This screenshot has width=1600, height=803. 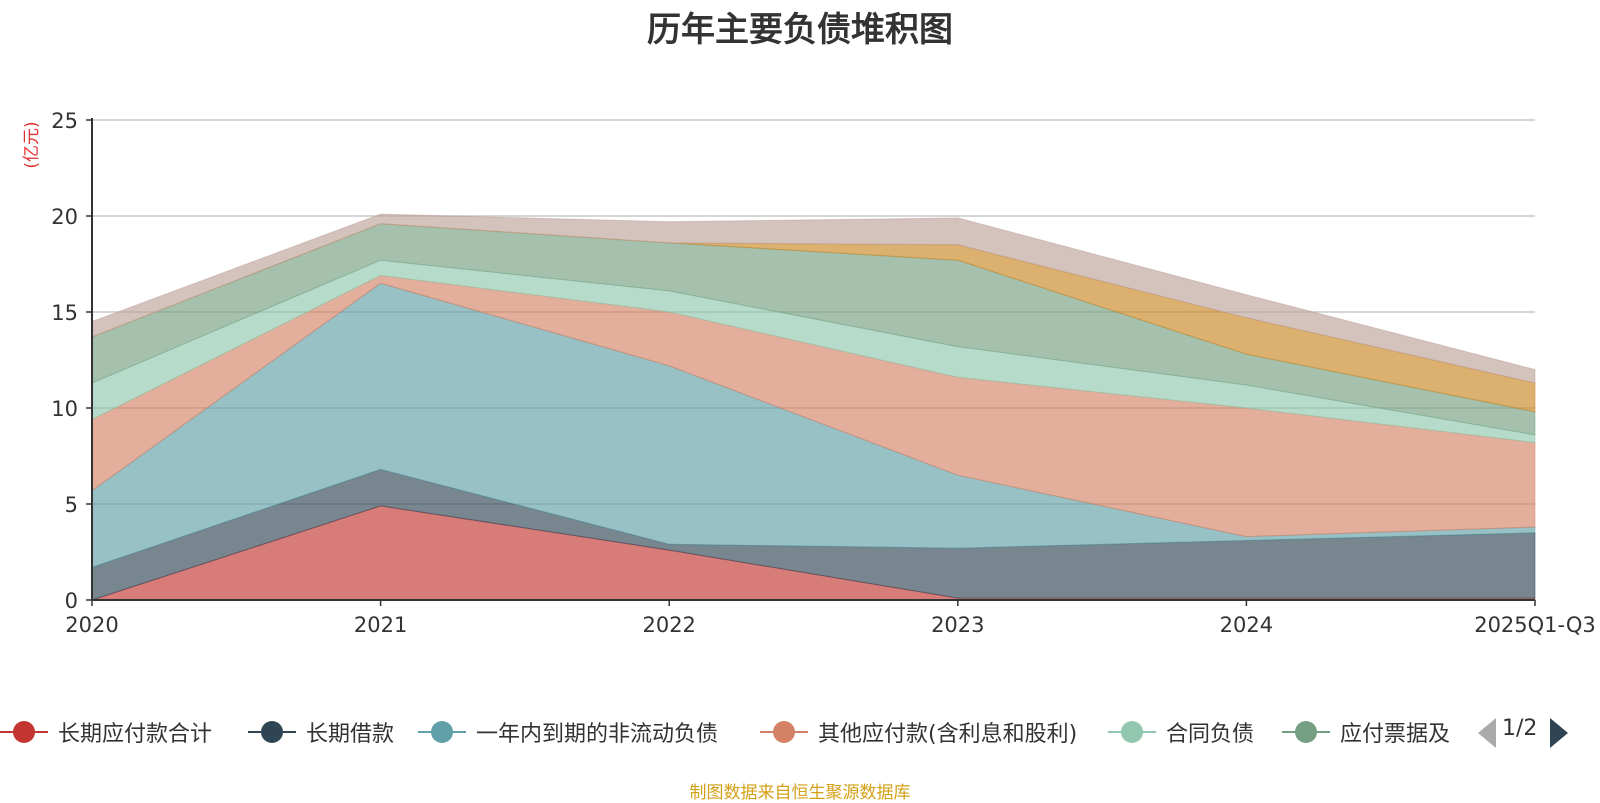 What do you see at coordinates (800, 30) in the screenshot?
I see `chart-title: 历年主要负债堆积图` at bounding box center [800, 30].